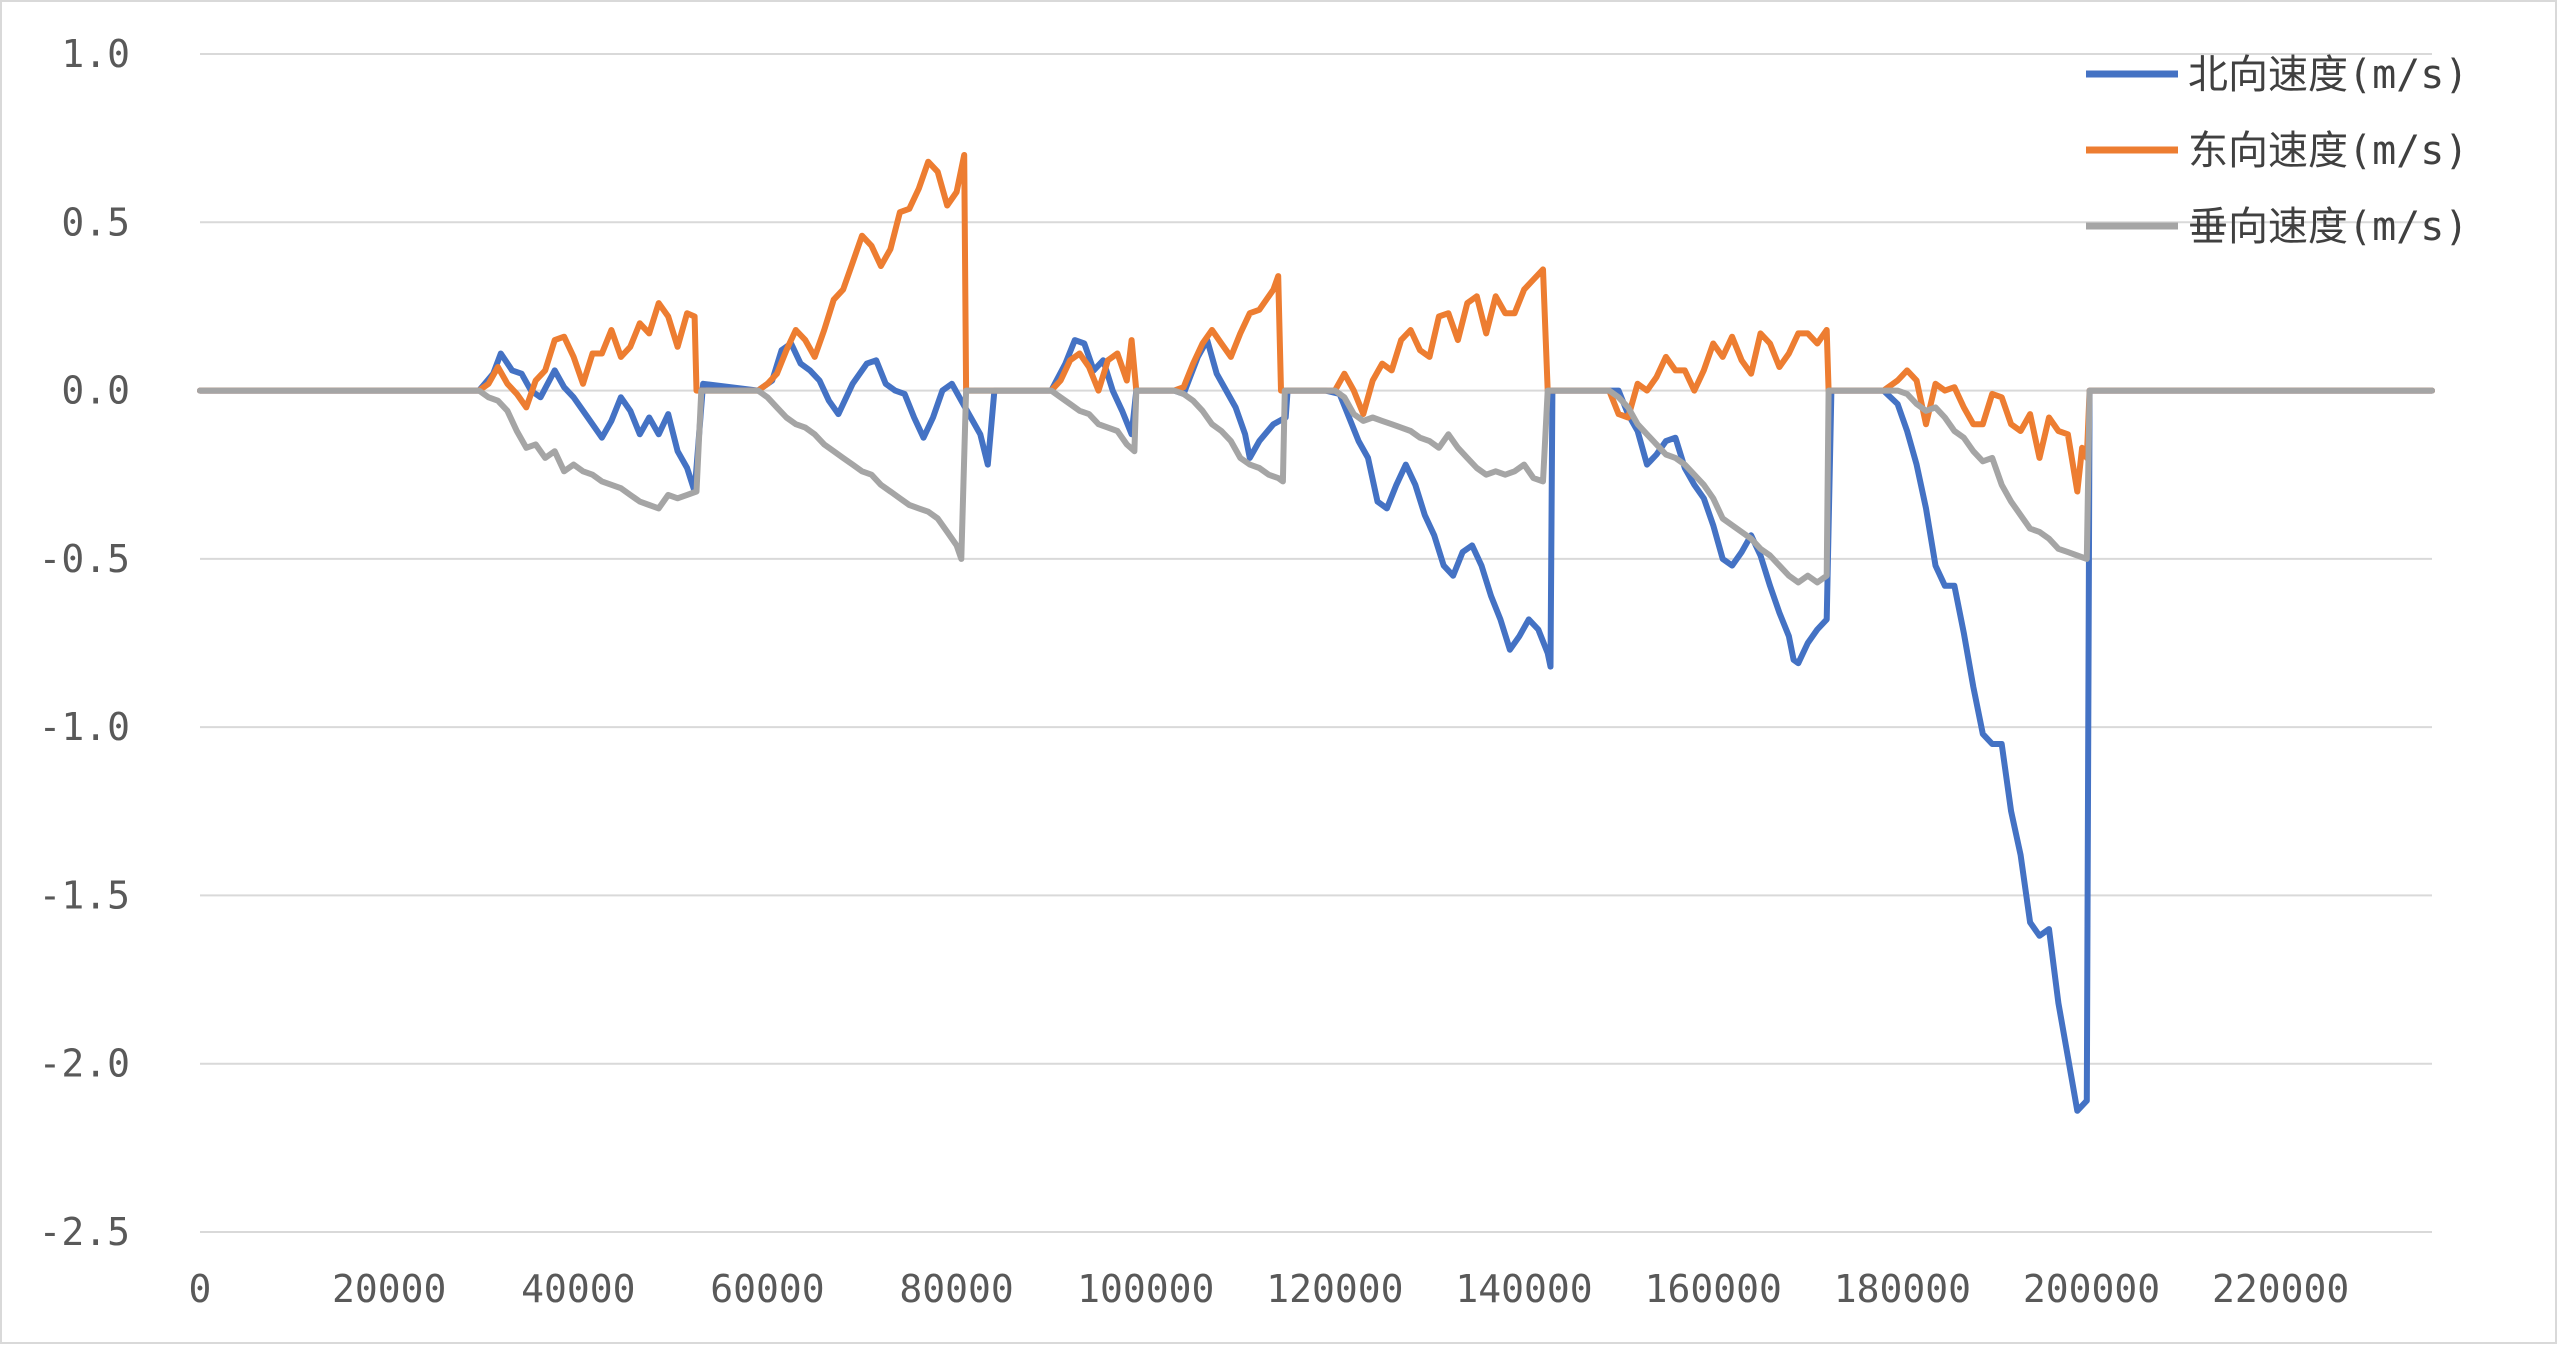  What do you see at coordinates (1145, 1289) in the screenshot?
I see `x-tick-label: 100000` at bounding box center [1145, 1289].